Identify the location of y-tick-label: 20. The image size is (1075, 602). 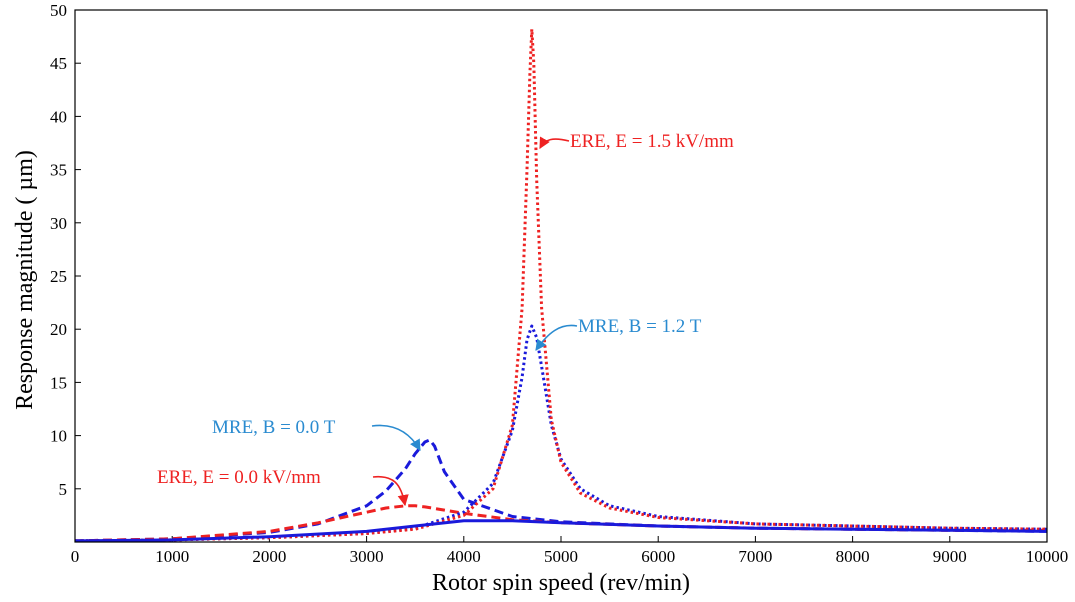
(58, 329).